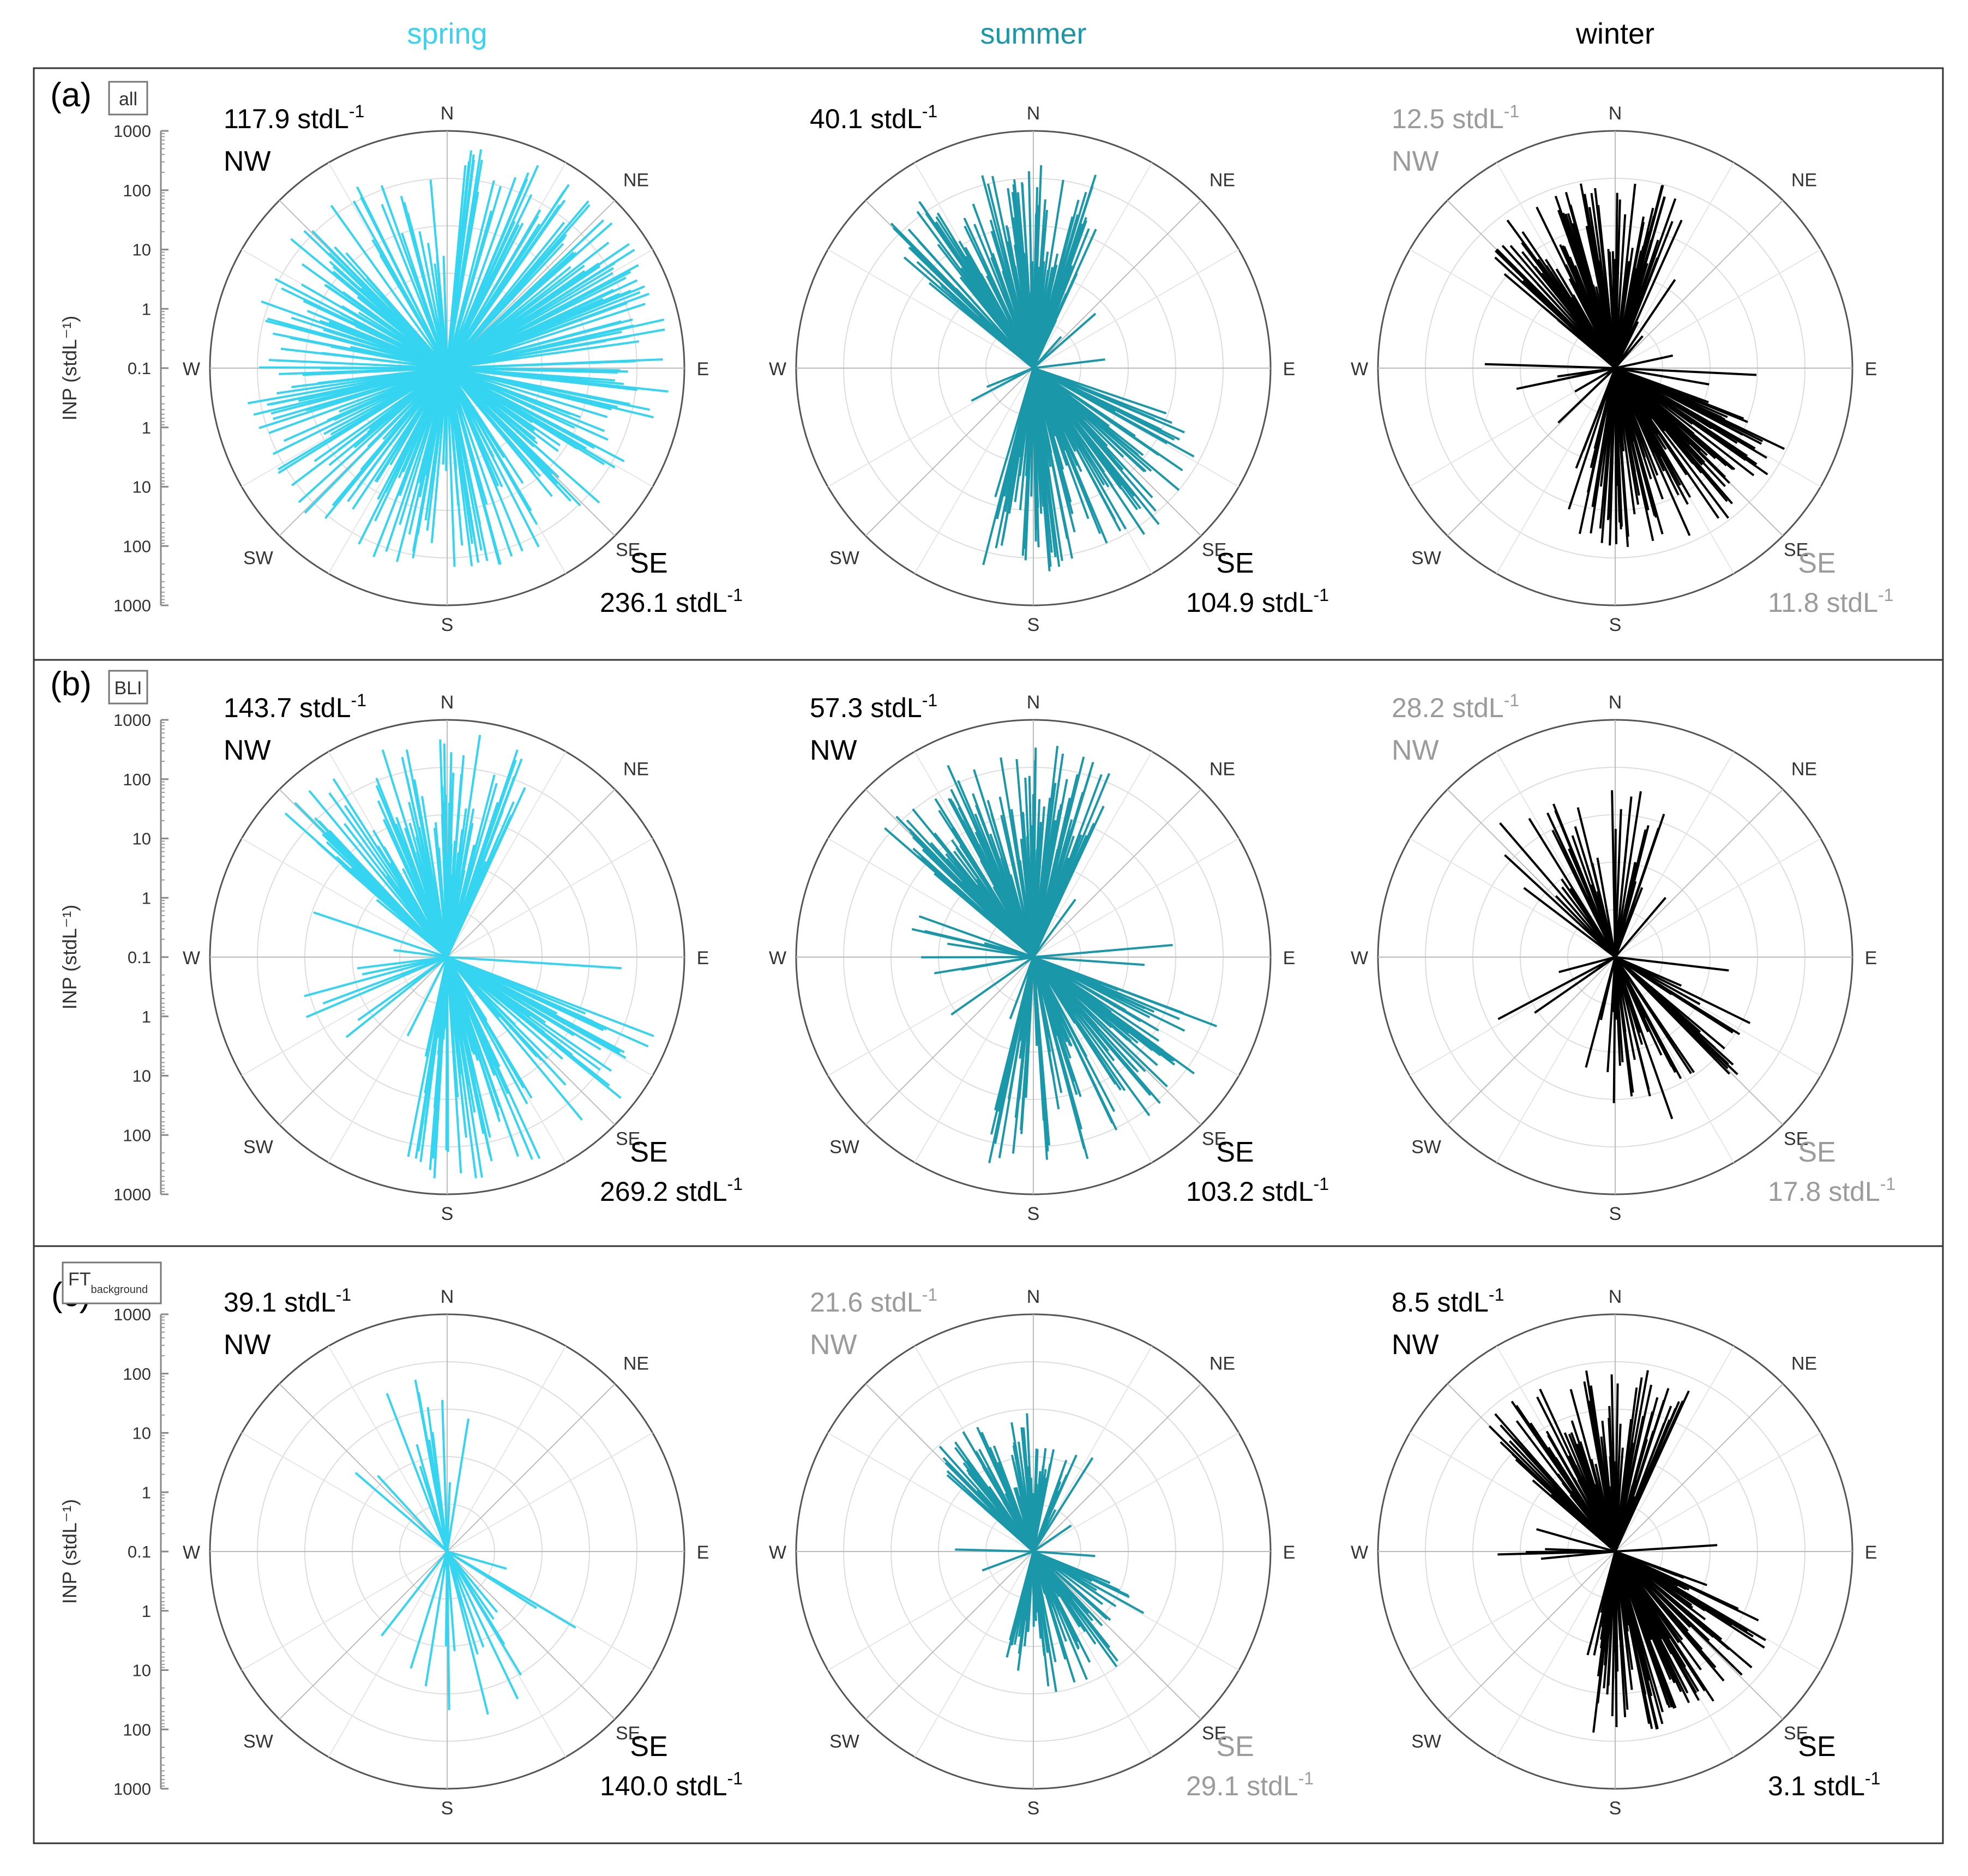 This screenshot has height=1876, width=1968. I want to click on y-tick-label: 100, so click(137, 1374).